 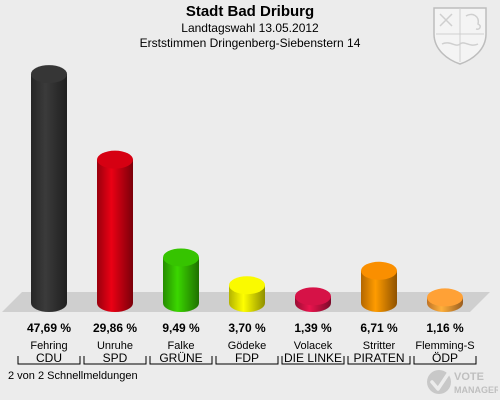 I want to click on value-label: 6,71 %, so click(x=379, y=328).